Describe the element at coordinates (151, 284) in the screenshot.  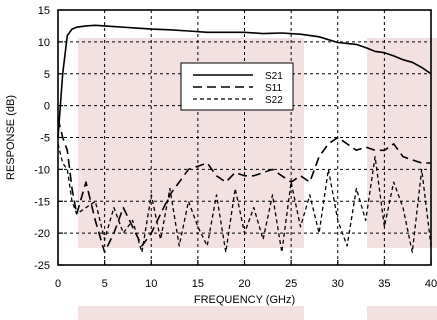
I see `x-tick-label: 10` at that location.